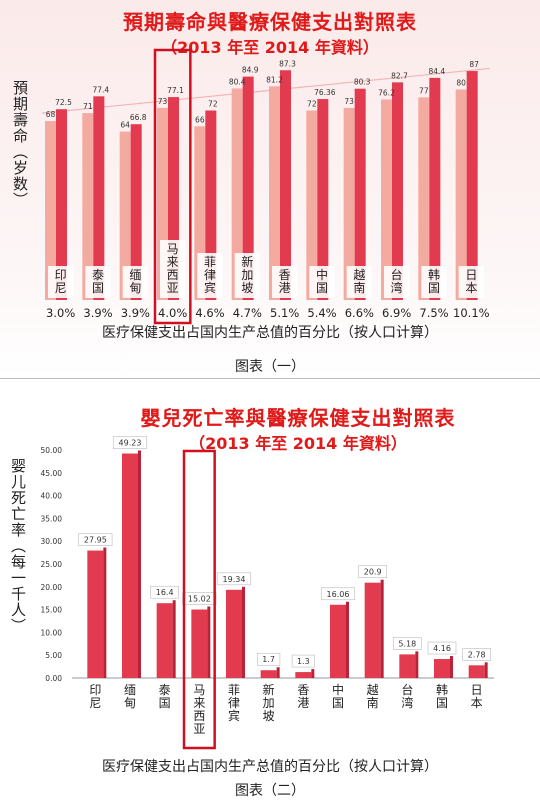 Image resolution: width=540 pixels, height=808 pixels. I want to click on value-label-3: 15.02, so click(199, 599).